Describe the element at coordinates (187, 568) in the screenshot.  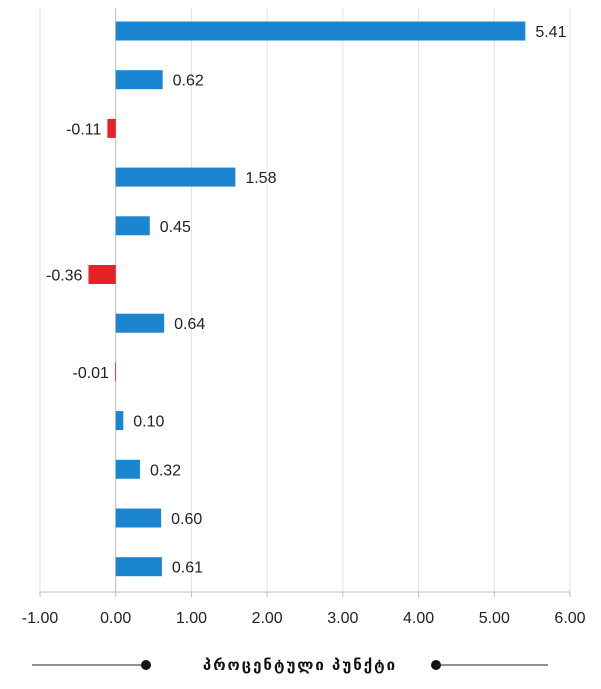
I see `data-label: 0.61` at that location.